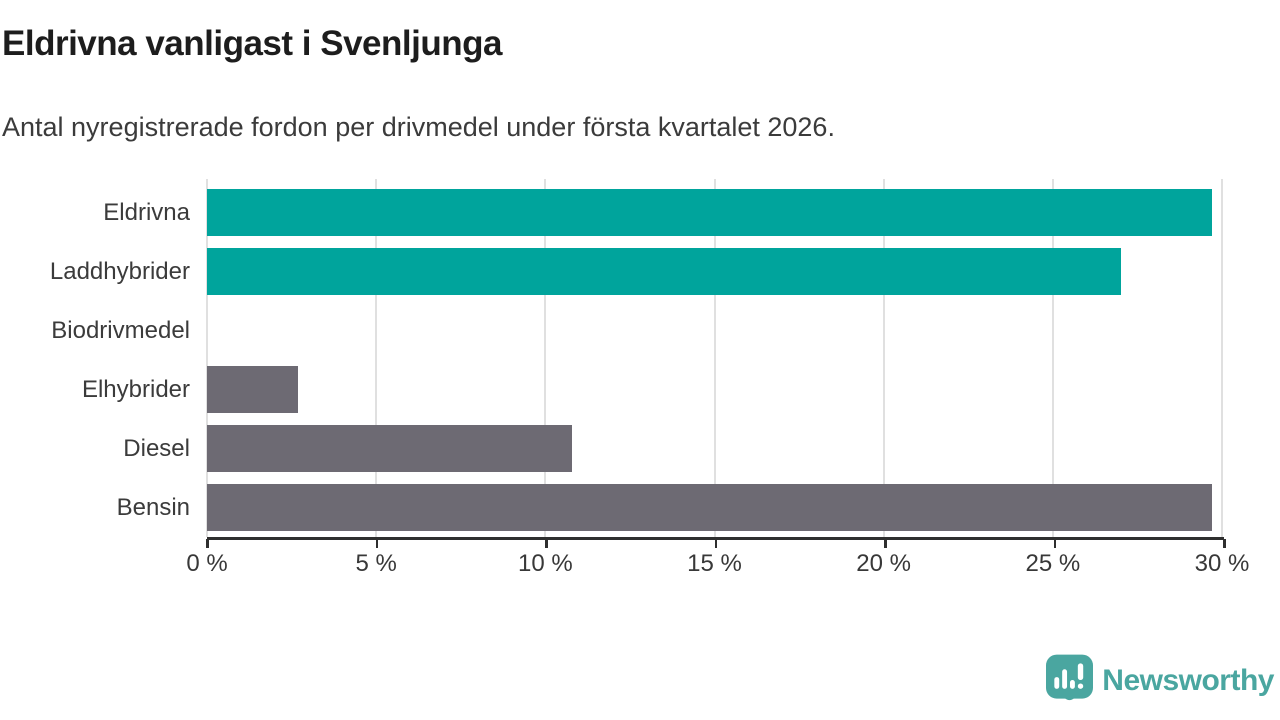 The image size is (1280, 720). I want to click on x-axis-tick-label: 0 %, so click(207, 563).